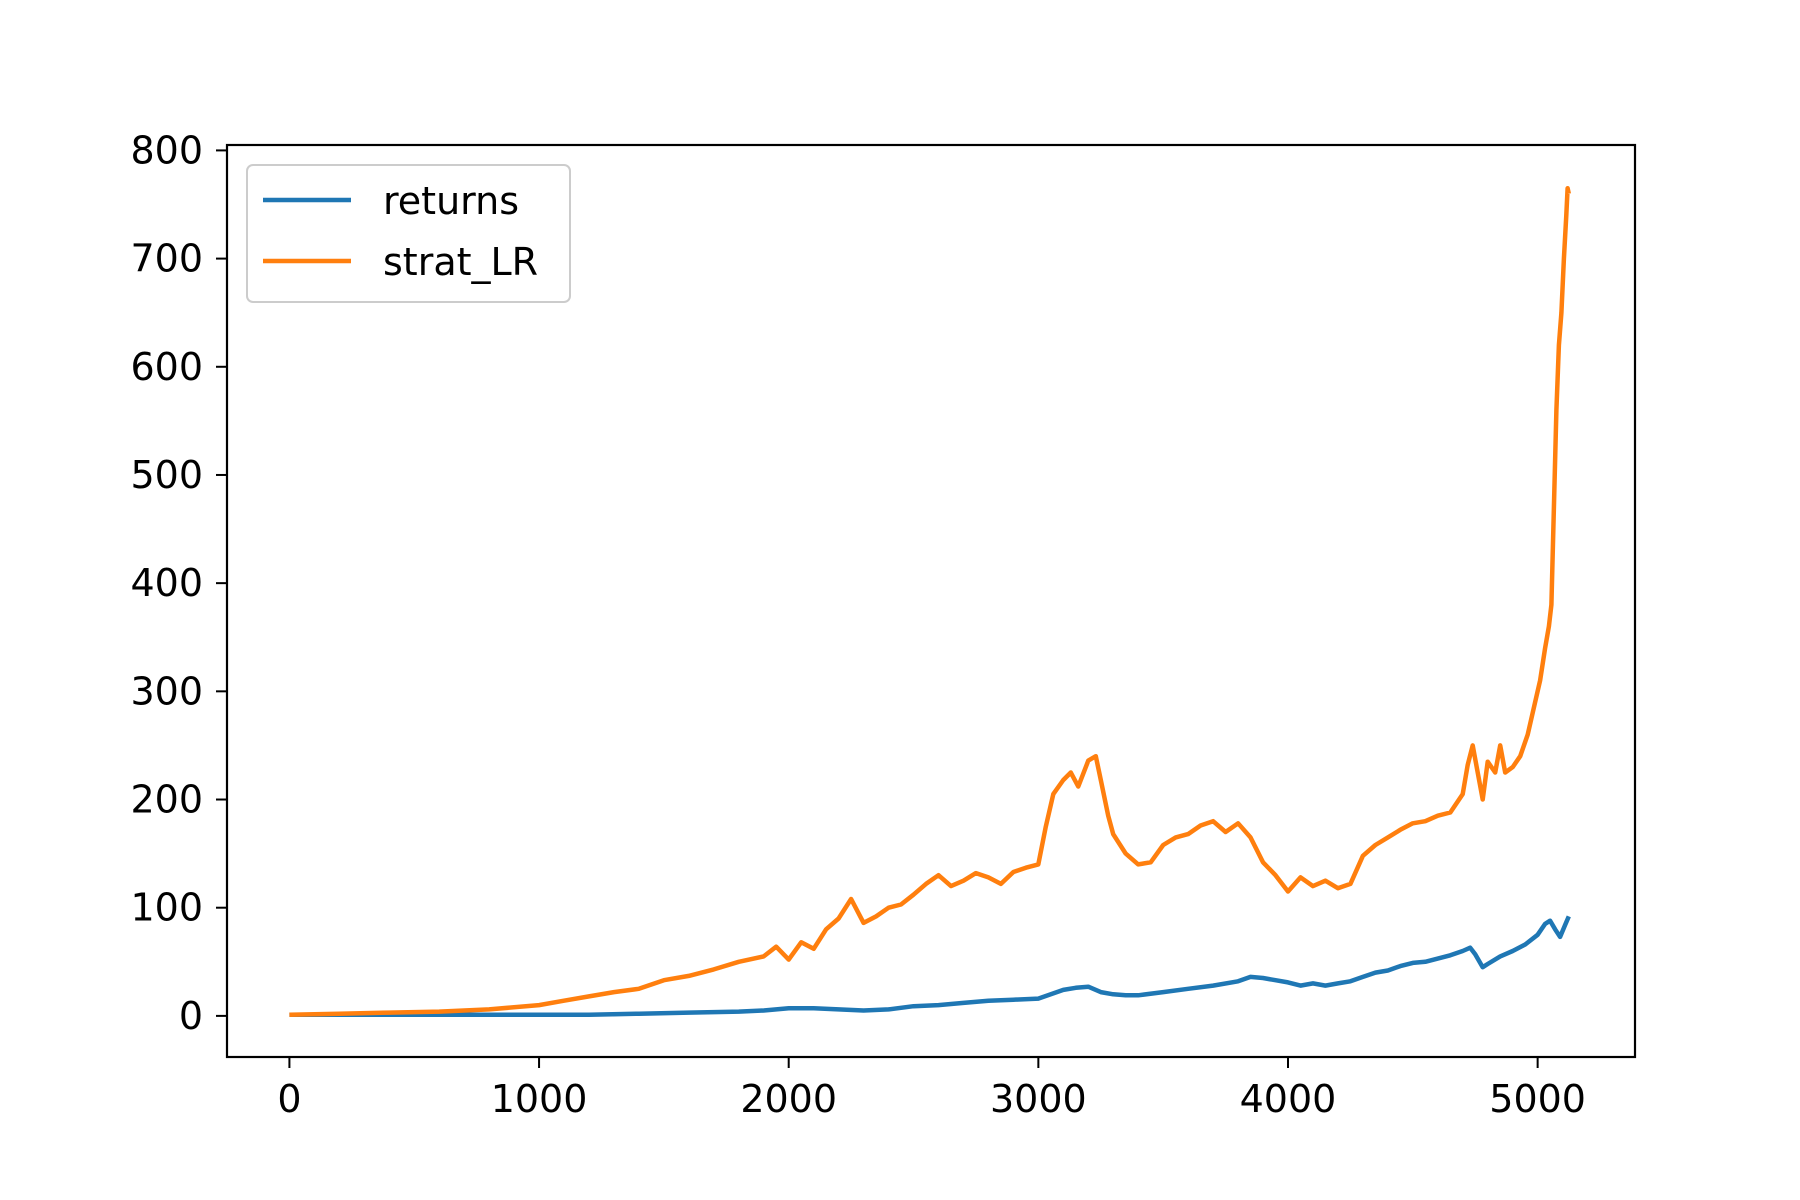 The image size is (1800, 1200). I want to click on x-tick-label: 3000, so click(1038, 1099).